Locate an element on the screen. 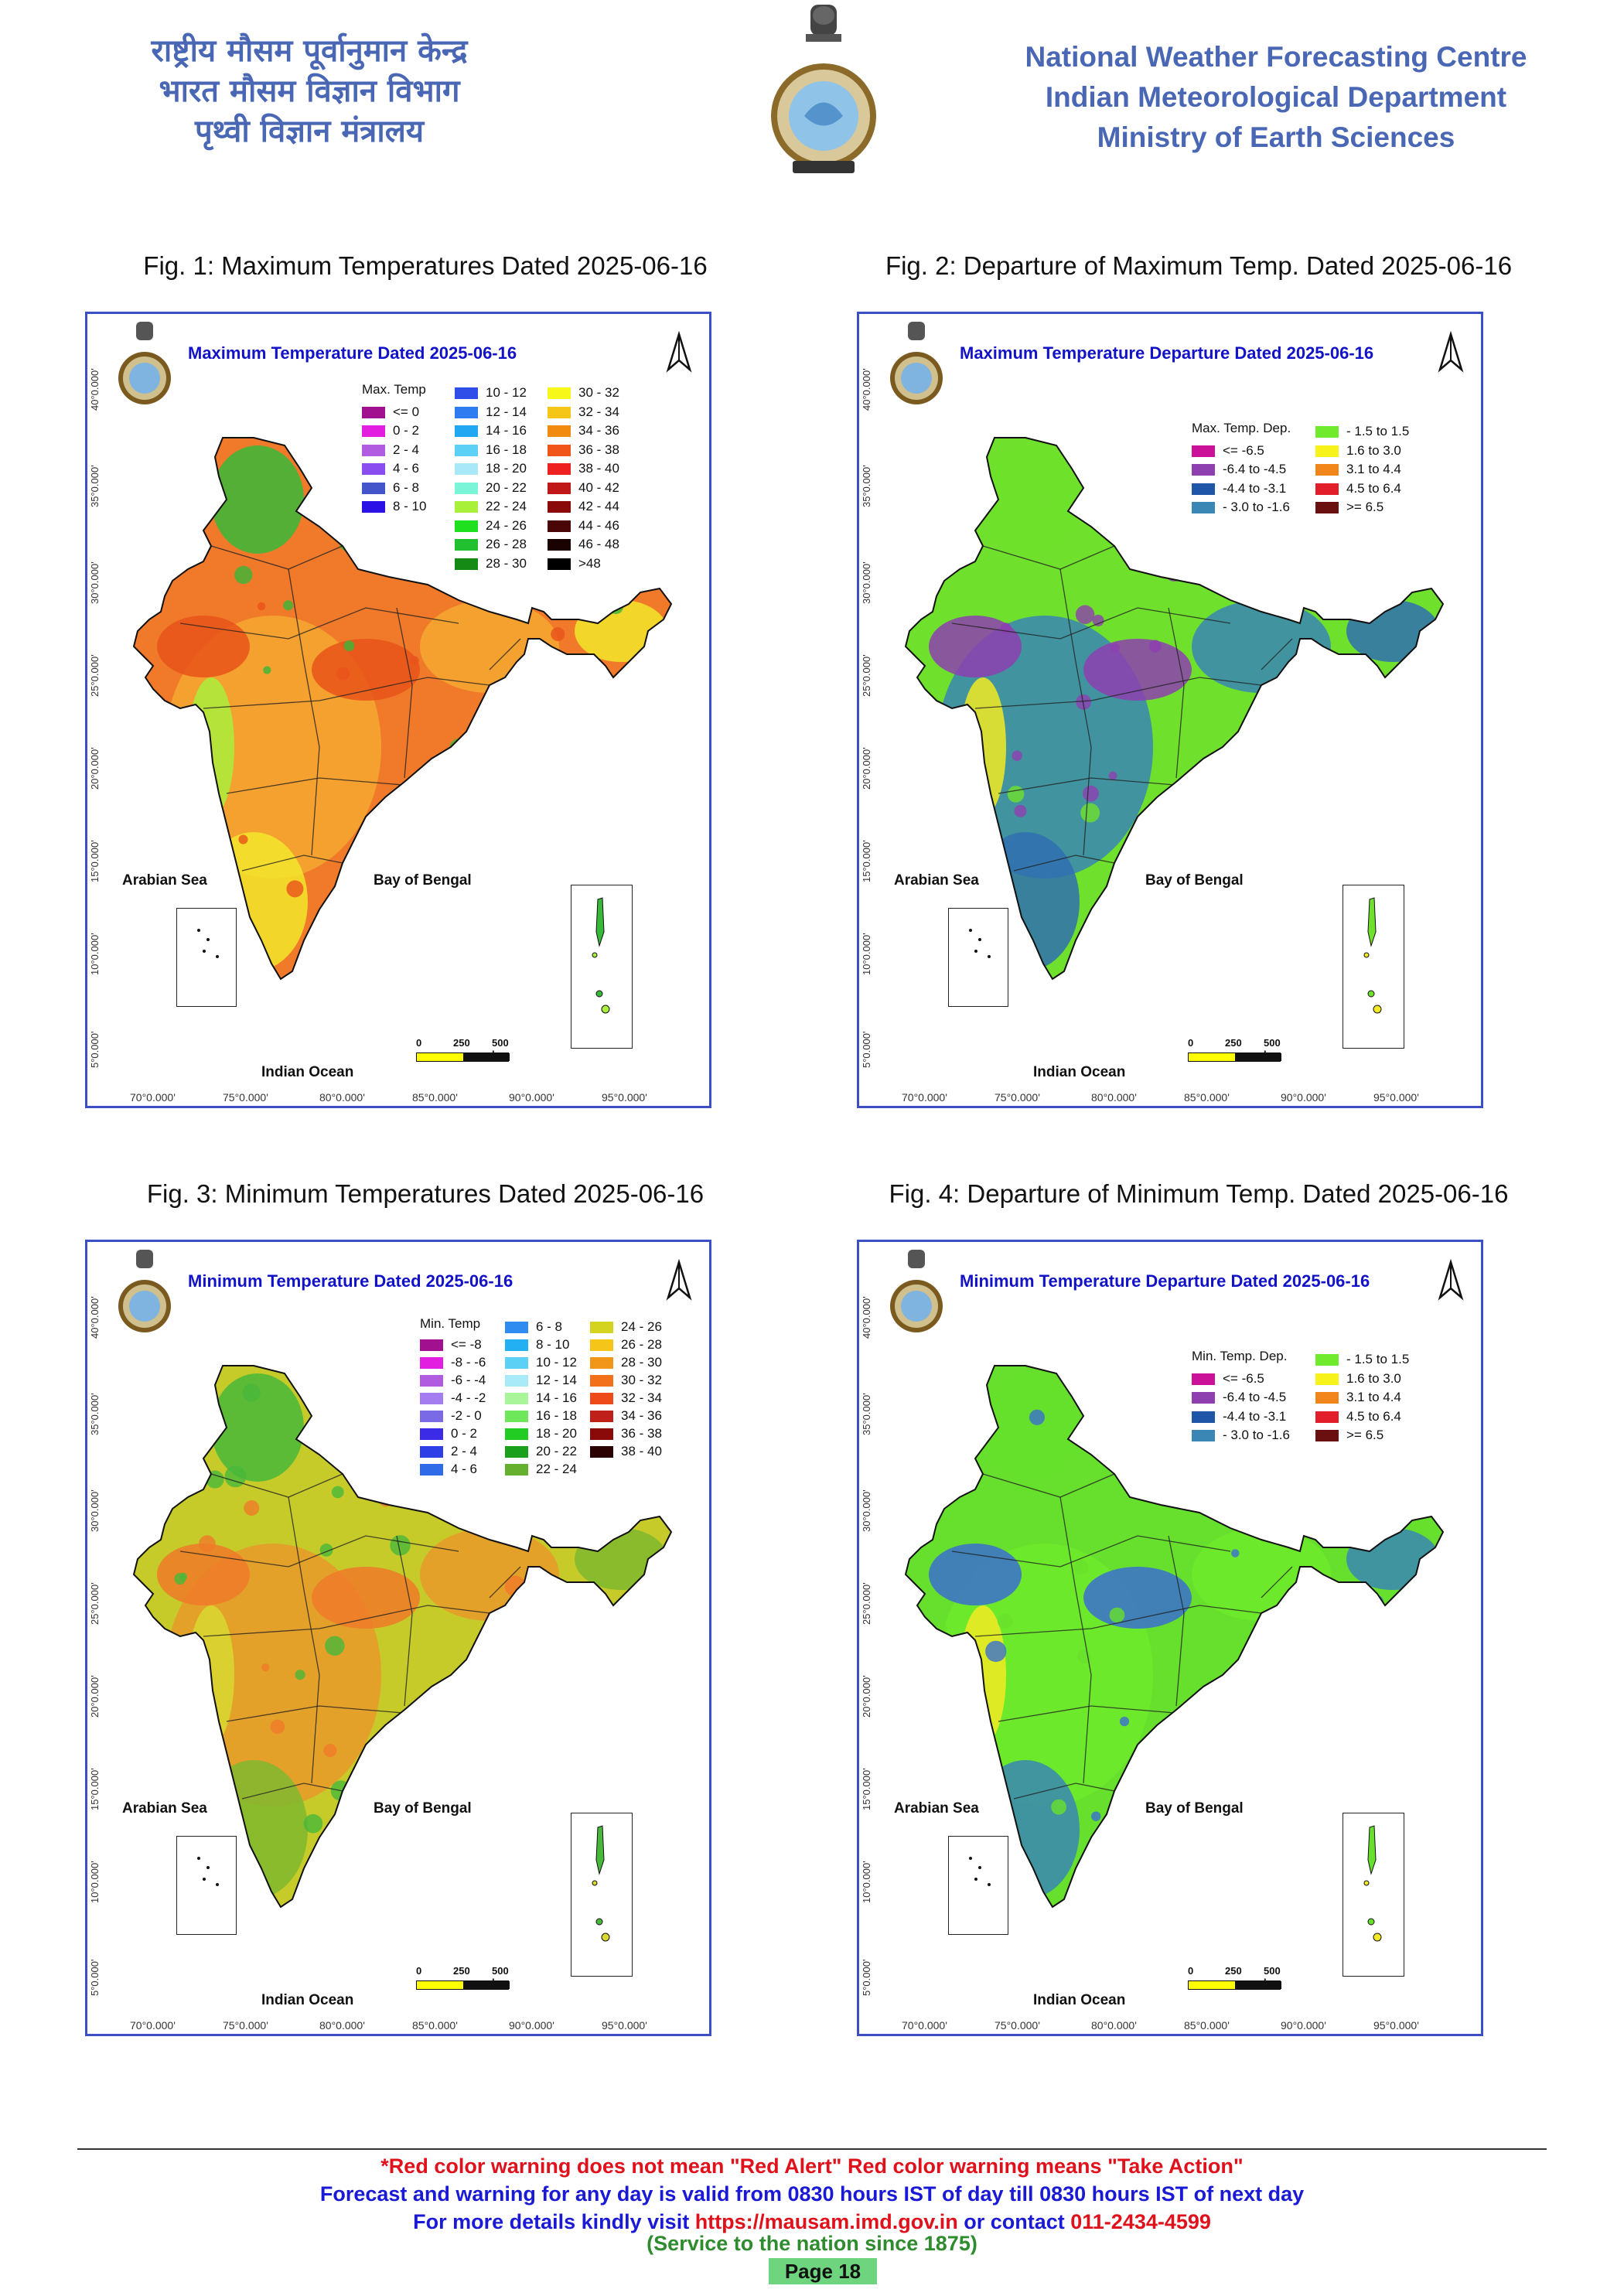 The width and height of the screenshot is (1624, 2296). latitude-label: 35°0.000' is located at coordinates (95, 486).